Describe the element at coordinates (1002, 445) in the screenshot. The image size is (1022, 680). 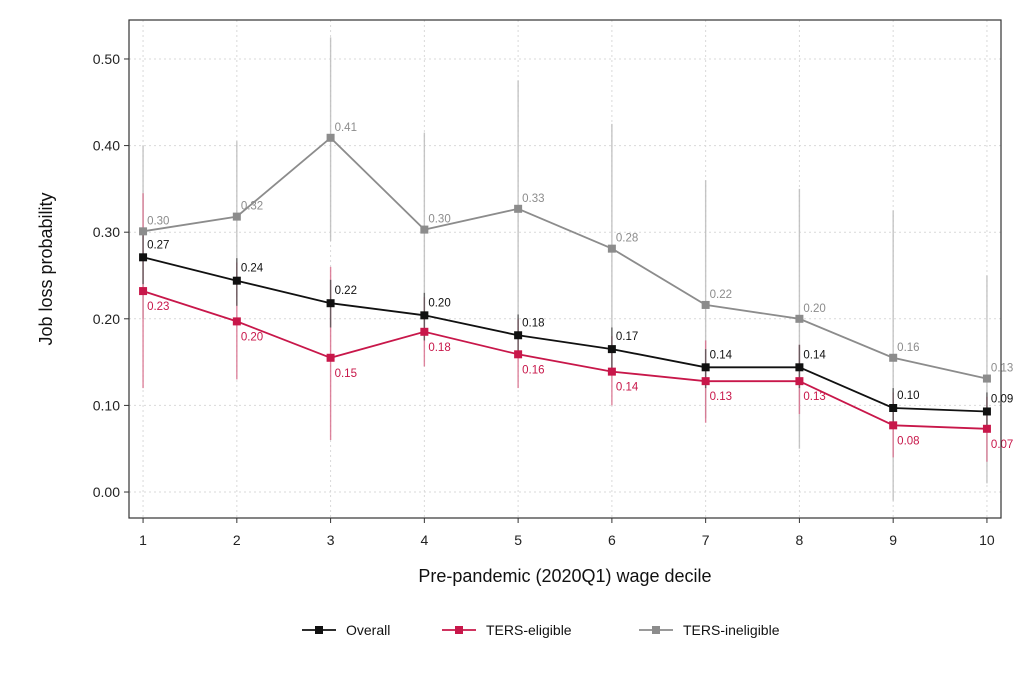
I see `data-label: 0.07` at that location.